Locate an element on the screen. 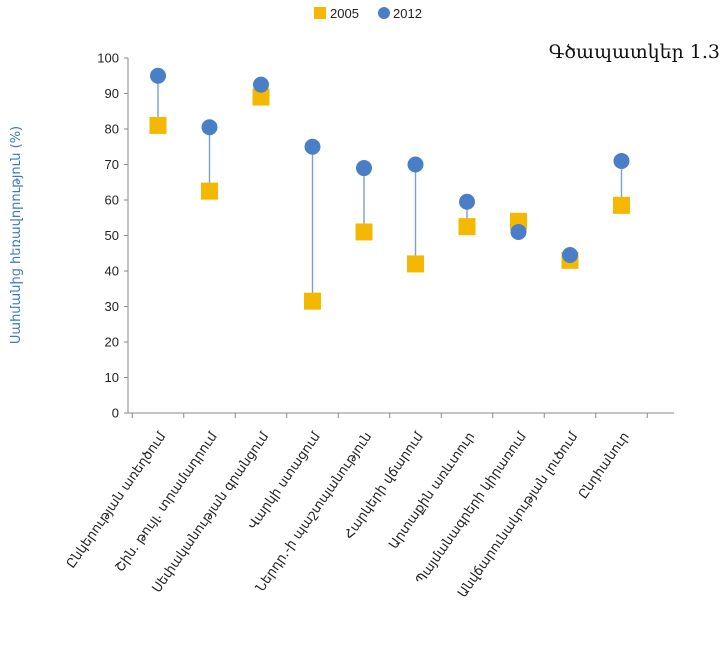 The width and height of the screenshot is (723, 664). y-tick-label: 50 is located at coordinates (112, 235).